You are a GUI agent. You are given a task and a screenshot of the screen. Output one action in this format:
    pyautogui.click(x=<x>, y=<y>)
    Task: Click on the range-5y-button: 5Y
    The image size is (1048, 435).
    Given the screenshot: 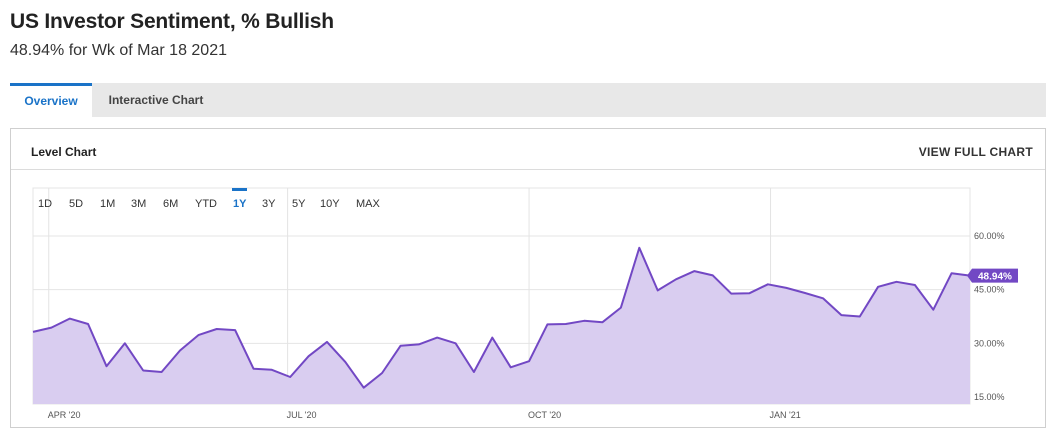 What is the action you would take?
    pyautogui.click(x=299, y=204)
    